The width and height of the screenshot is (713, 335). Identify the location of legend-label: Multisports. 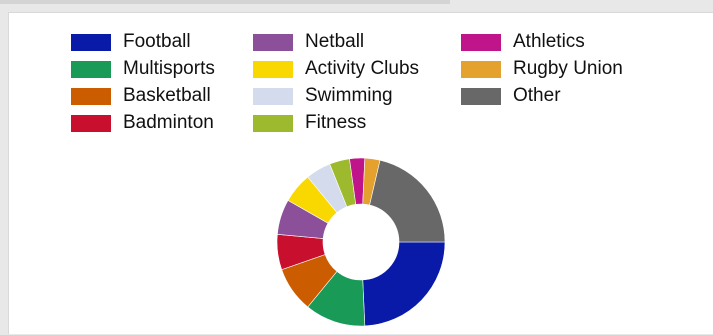
(169, 68).